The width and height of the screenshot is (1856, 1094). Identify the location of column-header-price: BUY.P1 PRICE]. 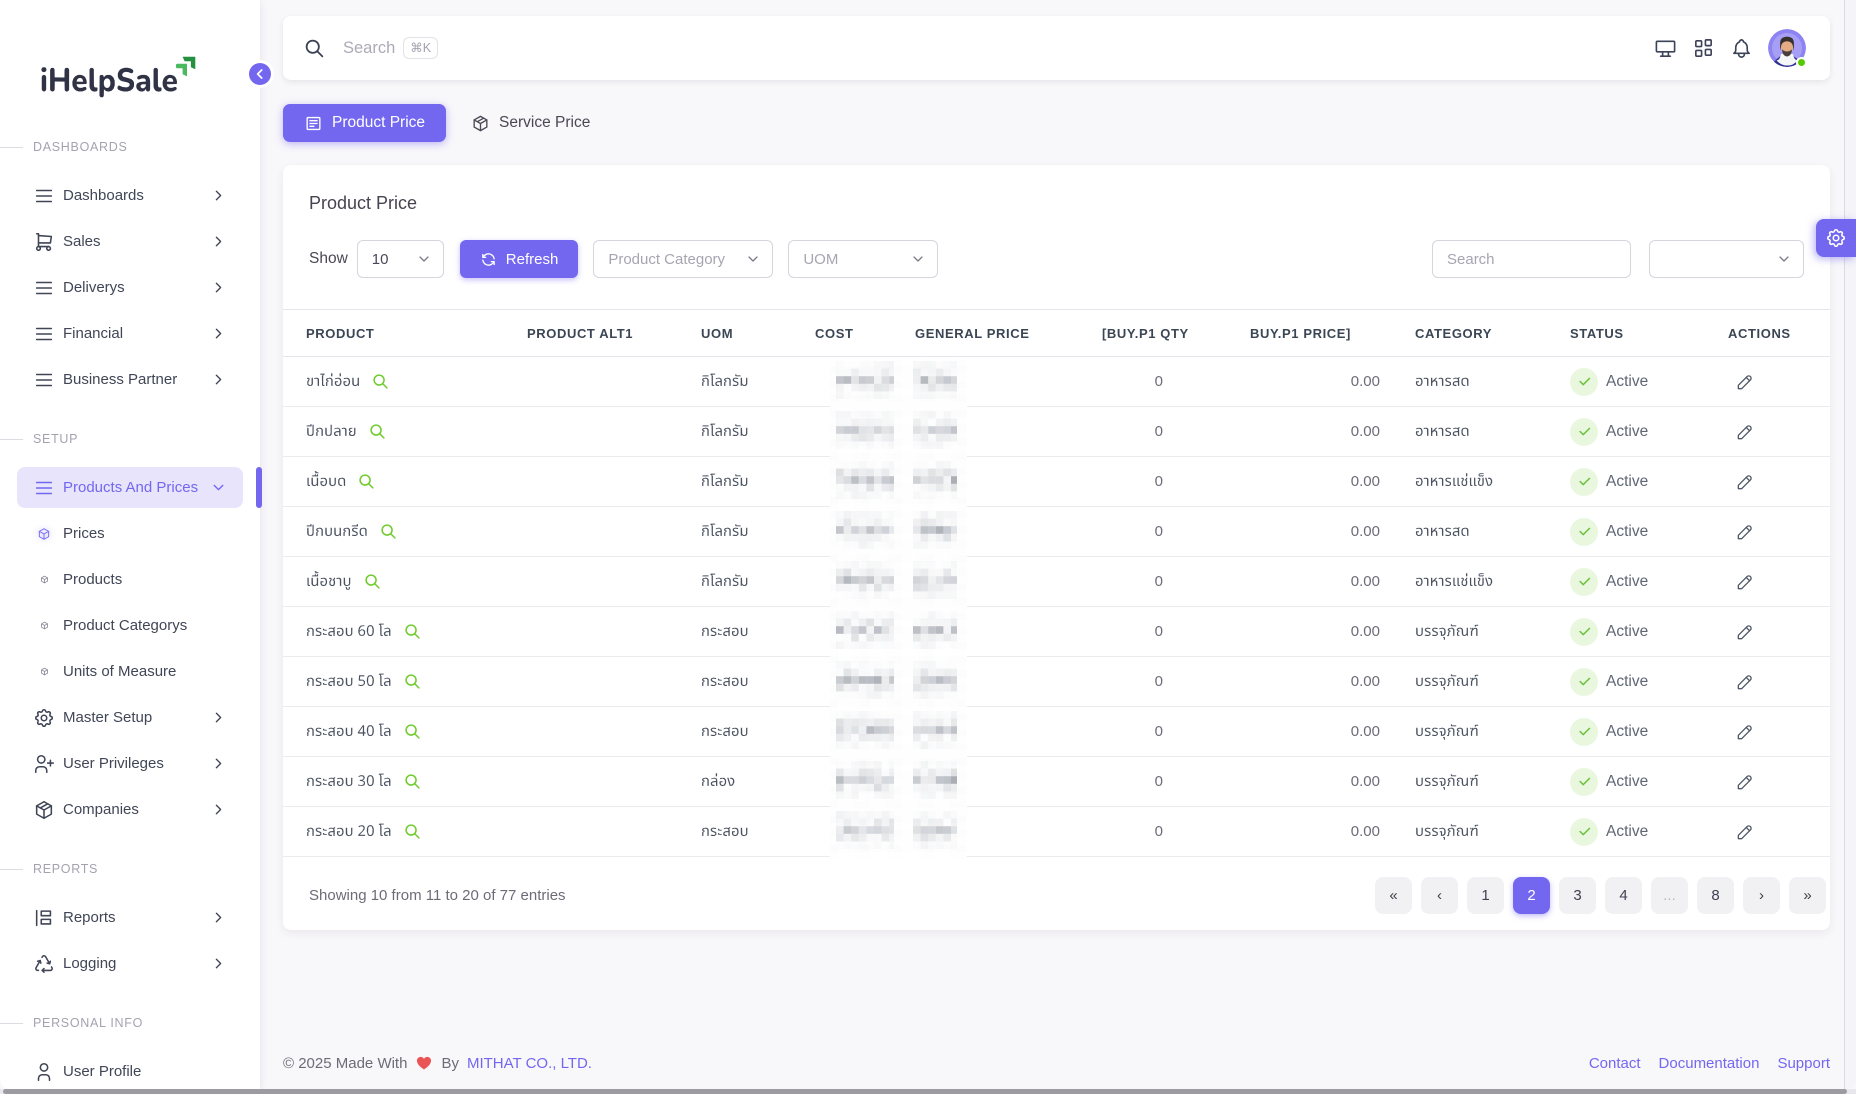
(1332, 333).